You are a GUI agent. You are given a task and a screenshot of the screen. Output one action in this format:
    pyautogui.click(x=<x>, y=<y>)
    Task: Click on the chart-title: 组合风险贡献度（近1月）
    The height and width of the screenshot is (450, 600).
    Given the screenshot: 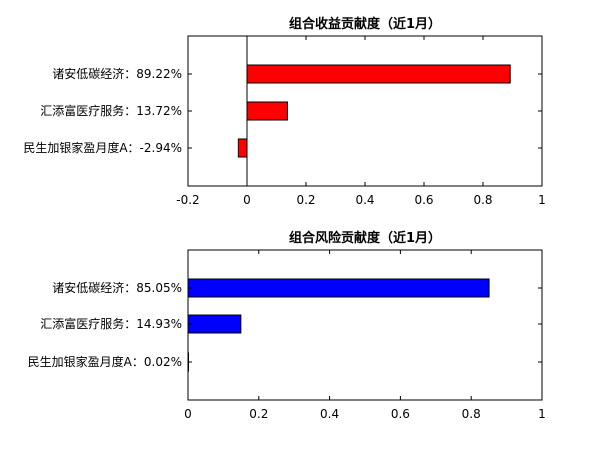 What is the action you would take?
    pyautogui.click(x=365, y=238)
    